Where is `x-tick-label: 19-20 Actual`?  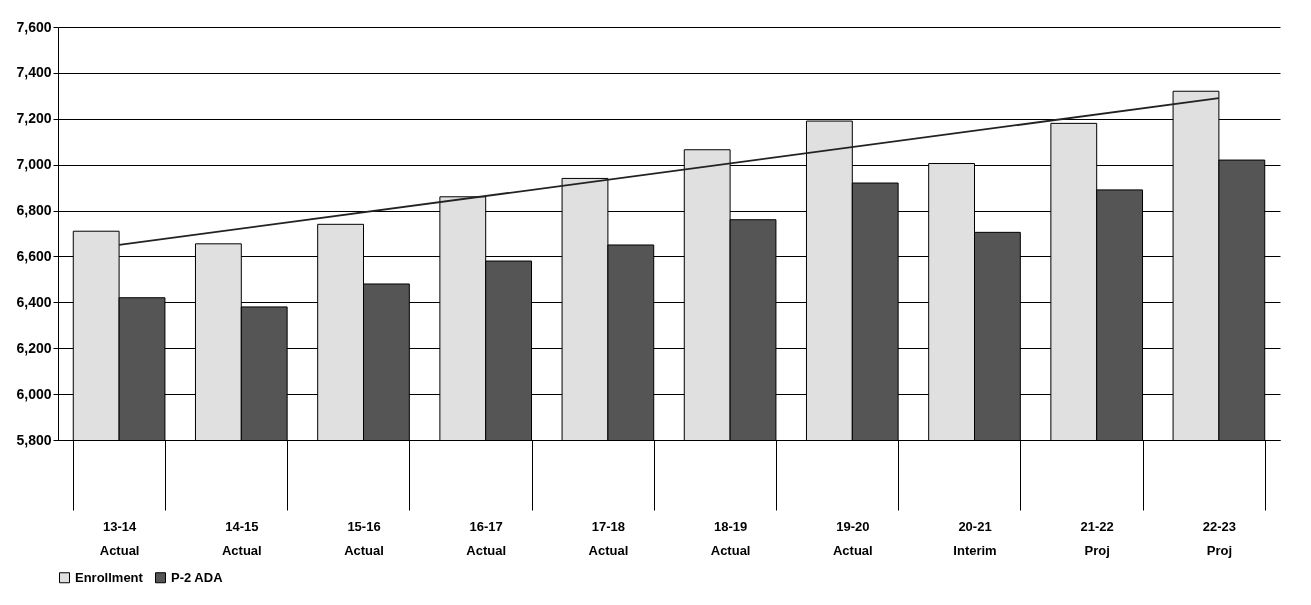
x-tick-label: 19-20 Actual is located at coordinates (852, 538).